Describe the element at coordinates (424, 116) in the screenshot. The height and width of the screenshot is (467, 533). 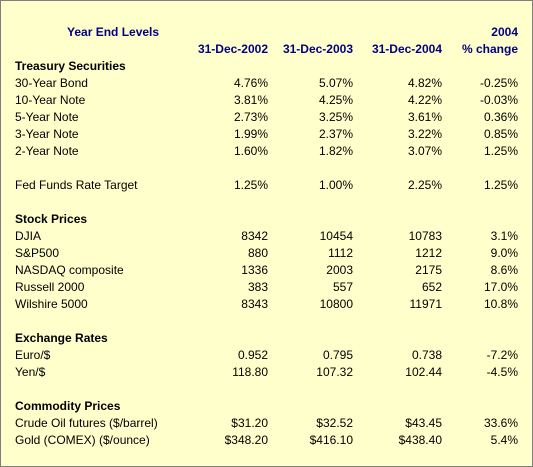
I see `cell-value: 3.61%` at that location.